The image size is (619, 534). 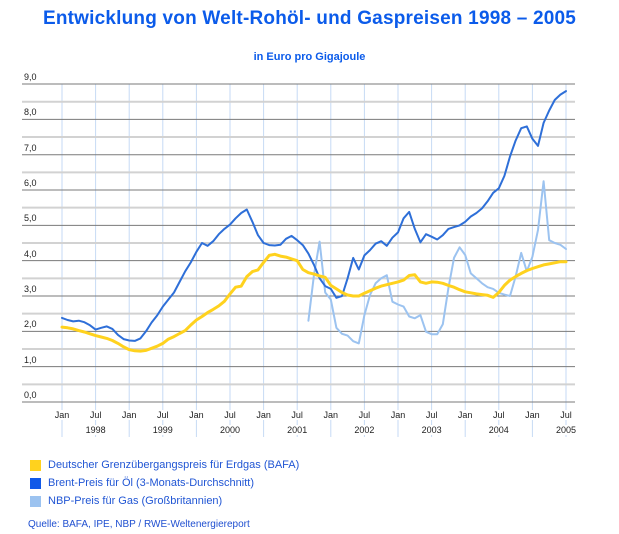 I want to click on legend-item-nbp: NBP-Preis für Gas (Großbritannien), so click(x=164, y=501).